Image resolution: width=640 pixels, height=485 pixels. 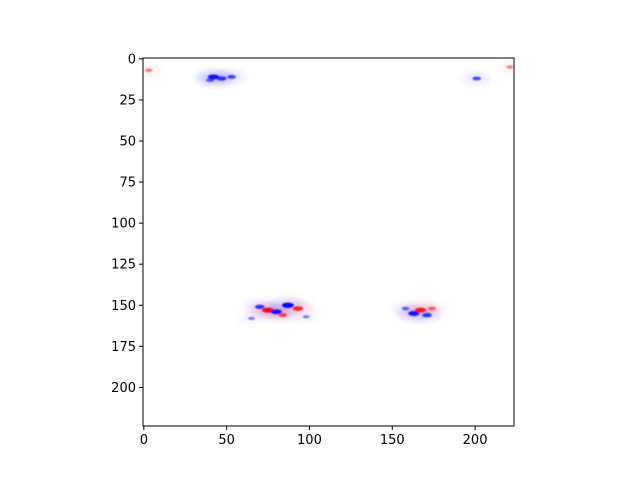 What do you see at coordinates (127, 183) in the screenshot?
I see `y-tick-label: 75` at bounding box center [127, 183].